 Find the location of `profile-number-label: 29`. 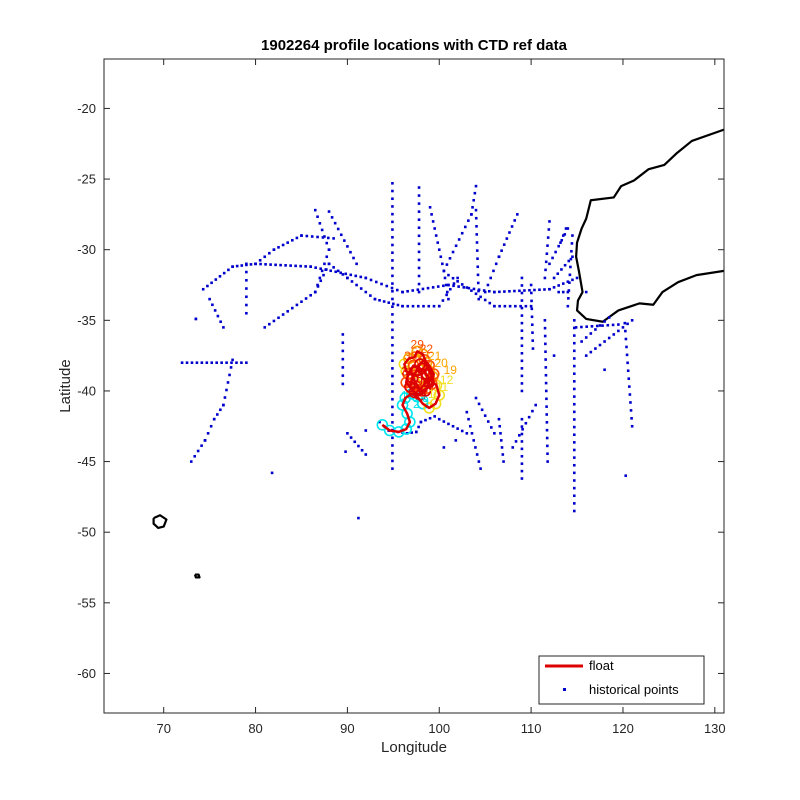

profile-number-label: 29 is located at coordinates (418, 345).